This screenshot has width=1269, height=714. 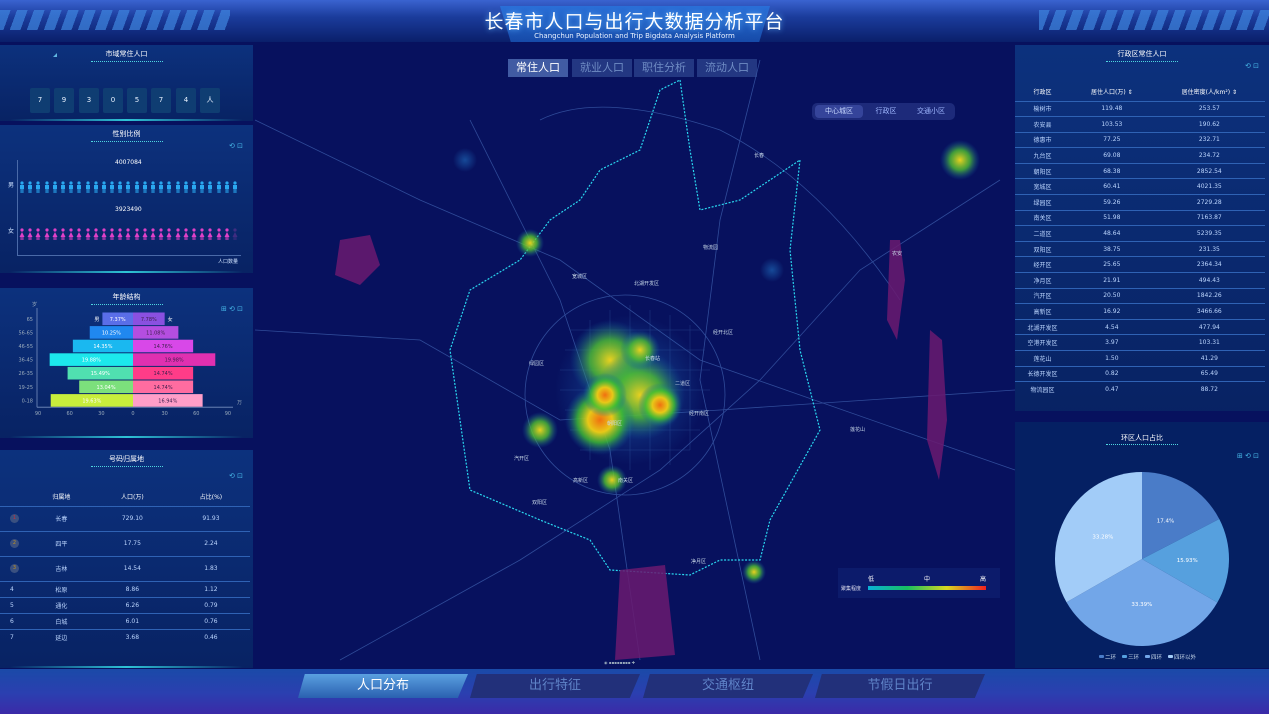 What do you see at coordinates (727, 68) in the screenshot?
I see `tab-floating-population: 流动人口` at bounding box center [727, 68].